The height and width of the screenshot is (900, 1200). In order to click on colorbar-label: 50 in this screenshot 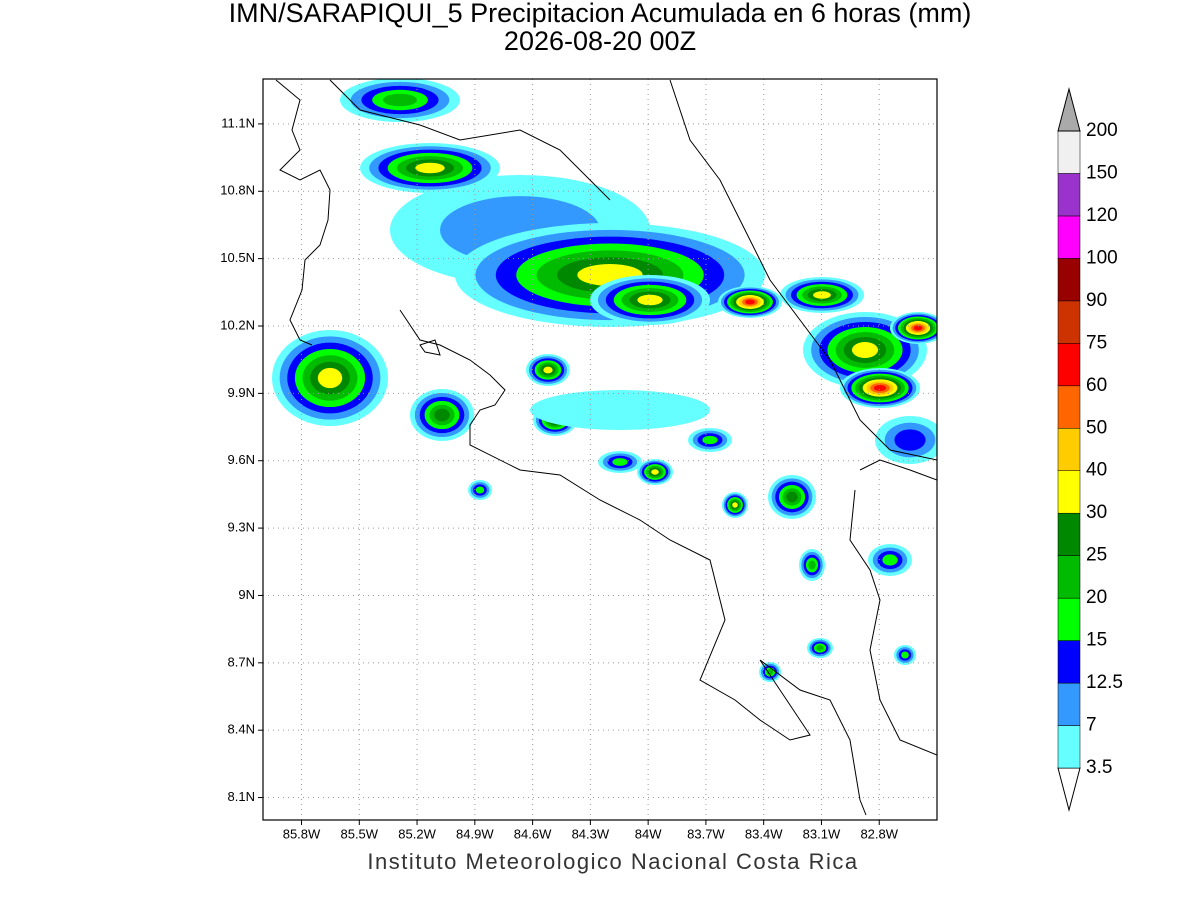, I will do `click(1096, 427)`.